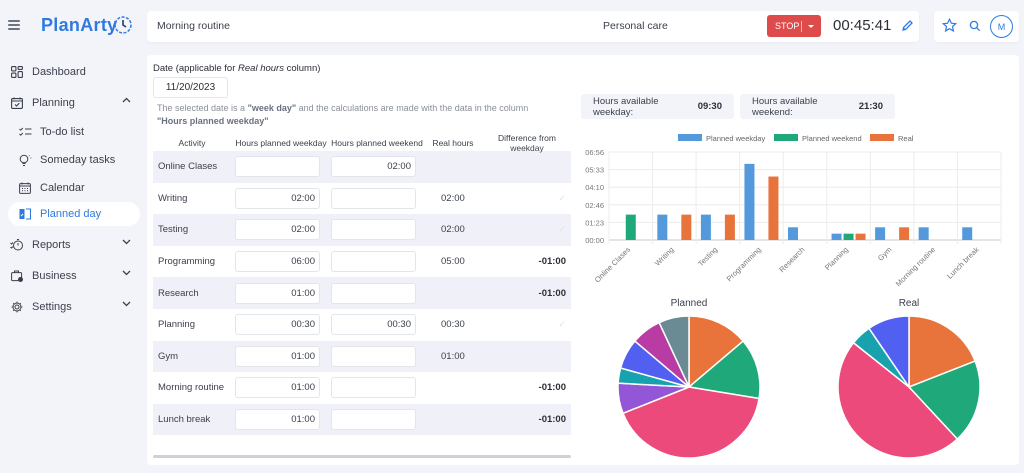  Describe the element at coordinates (72, 275) in the screenshot. I see `sidebar-item-business: Business` at that location.